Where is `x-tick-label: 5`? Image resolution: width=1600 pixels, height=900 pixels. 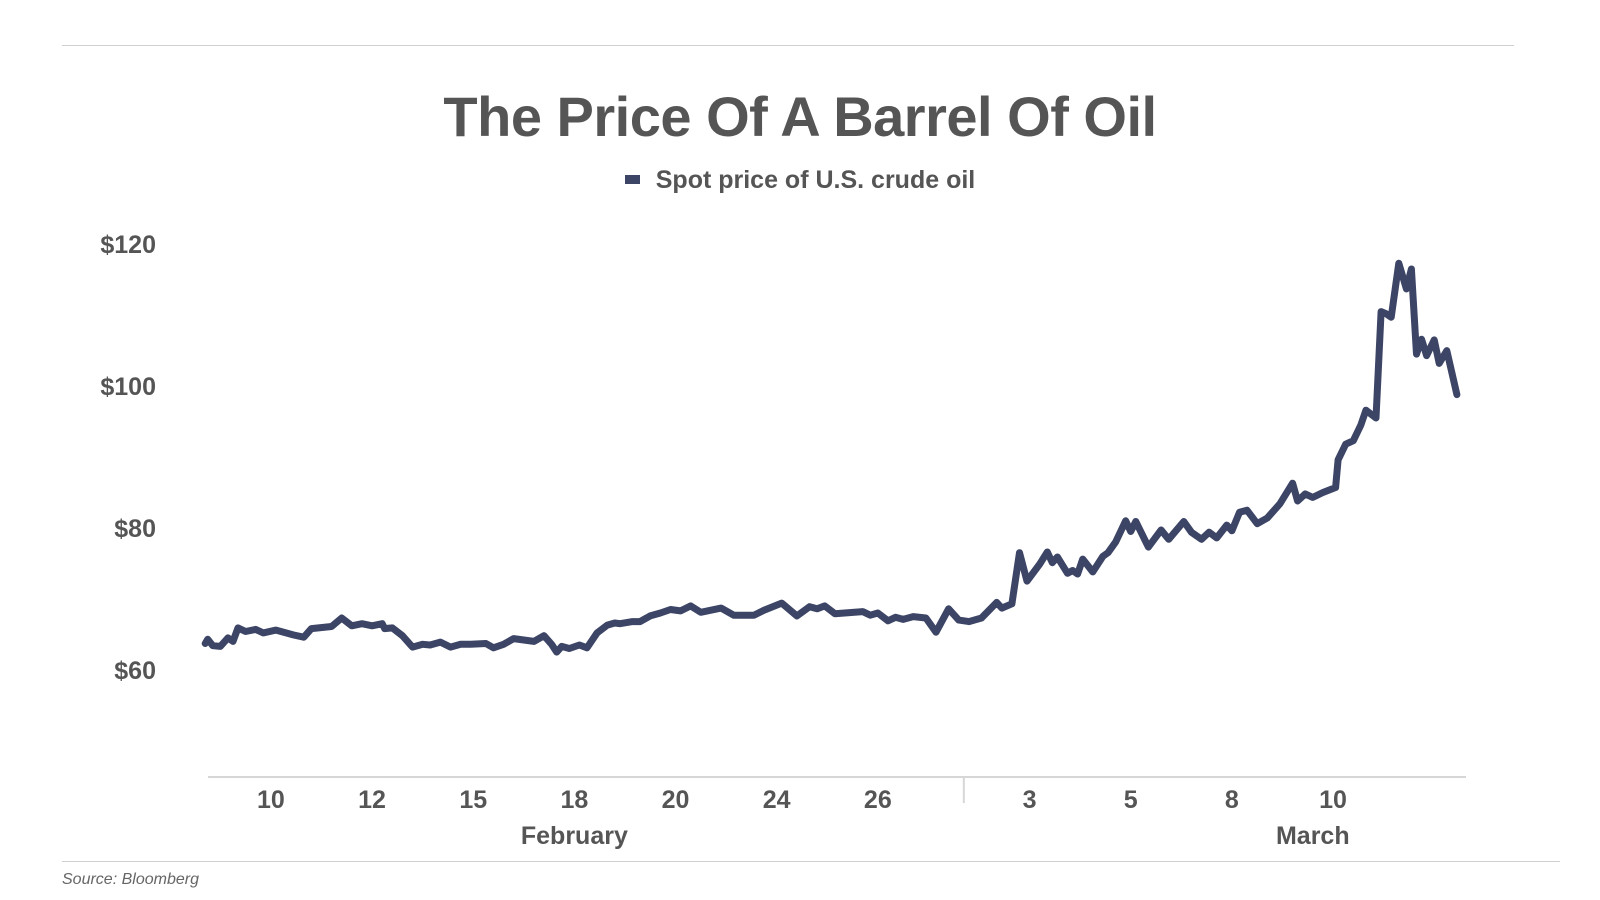 x-tick-label: 5 is located at coordinates (1131, 800).